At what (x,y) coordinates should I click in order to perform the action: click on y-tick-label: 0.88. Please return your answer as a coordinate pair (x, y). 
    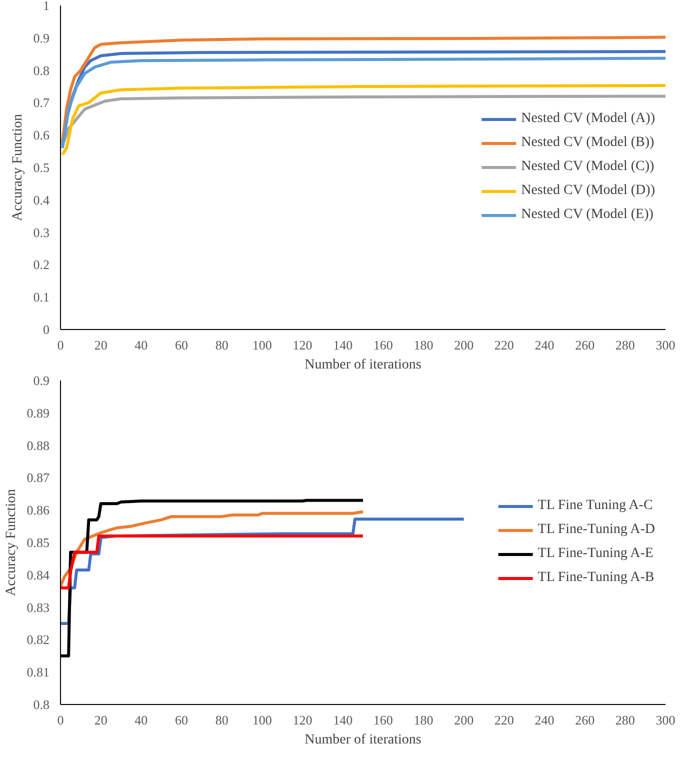
    Looking at the image, I should click on (38, 445).